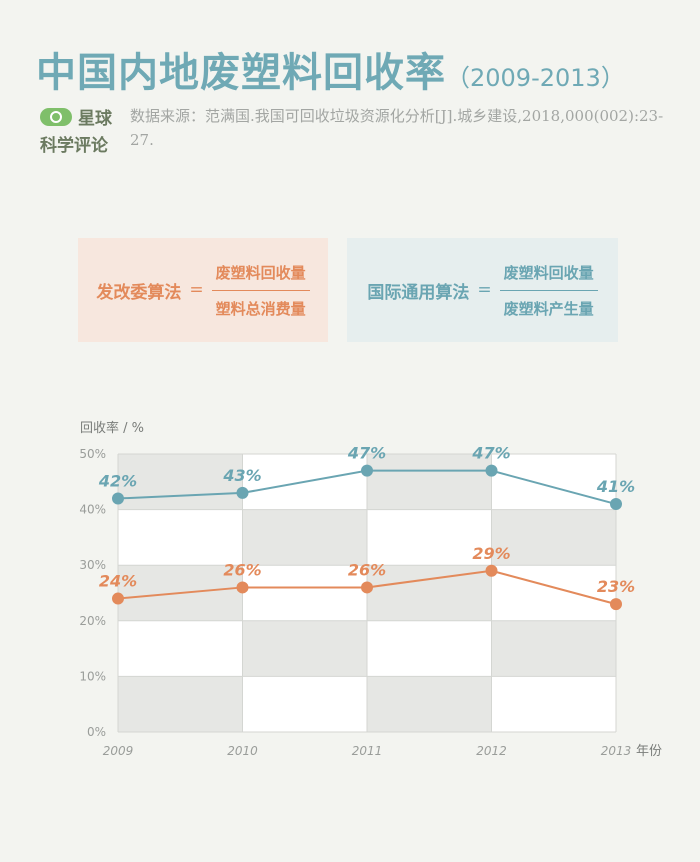 The image size is (700, 862). What do you see at coordinates (118, 751) in the screenshot?
I see `x-tick-label: 2009` at bounding box center [118, 751].